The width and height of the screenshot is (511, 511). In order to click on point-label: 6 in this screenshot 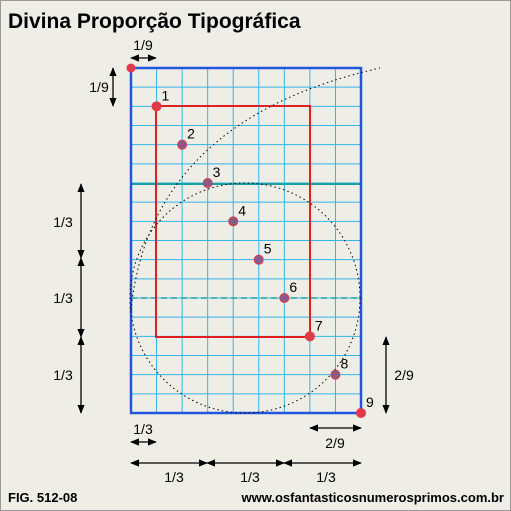, I will do `click(293, 287)`.